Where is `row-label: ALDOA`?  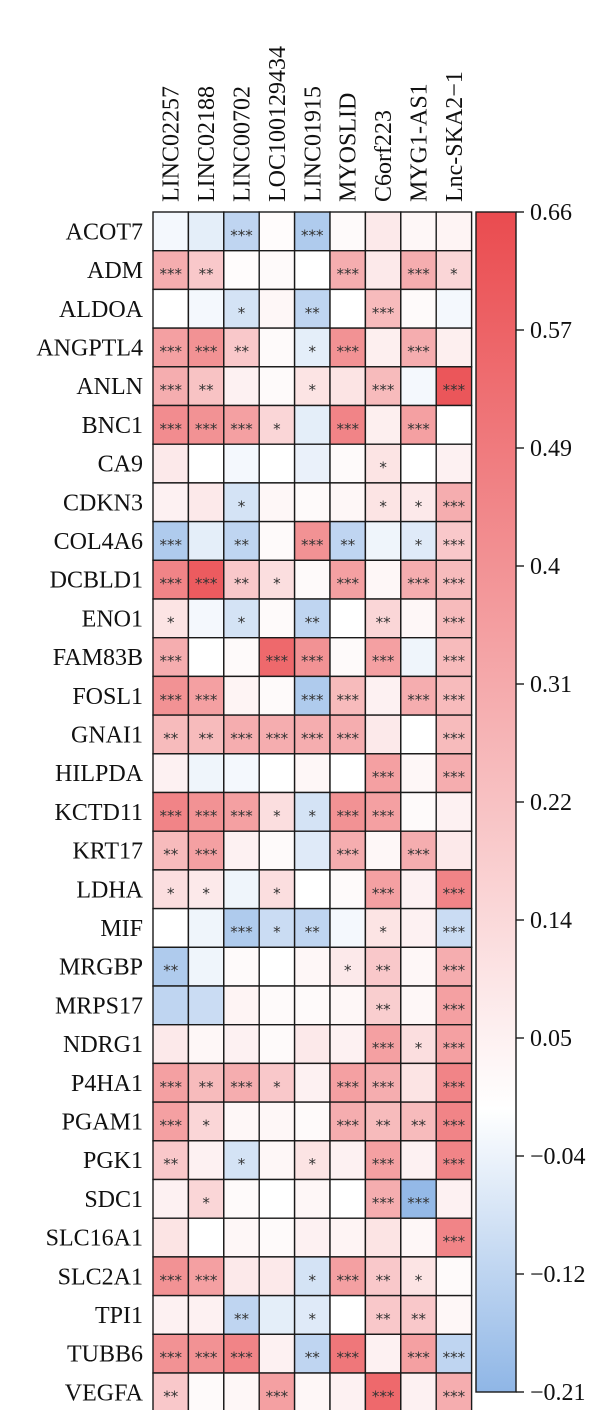 row-label: ALDOA is located at coordinates (101, 310).